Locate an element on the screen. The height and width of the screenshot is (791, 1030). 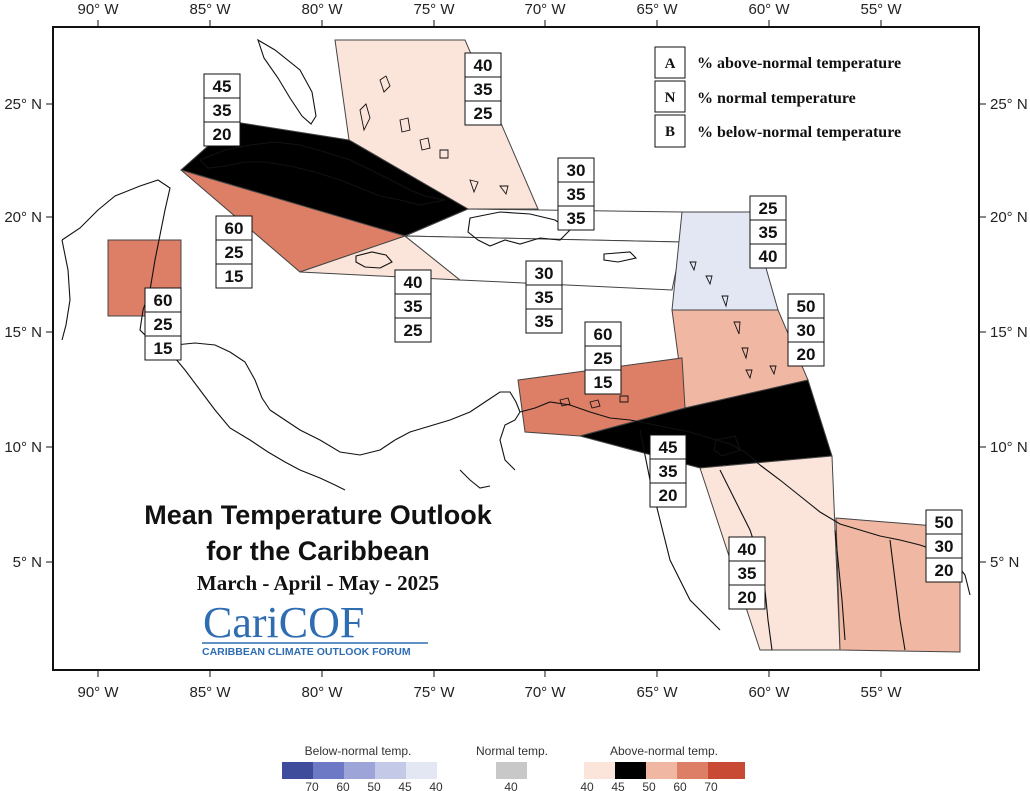
title-line-2: for the Caribbean is located at coordinates (318, 551).